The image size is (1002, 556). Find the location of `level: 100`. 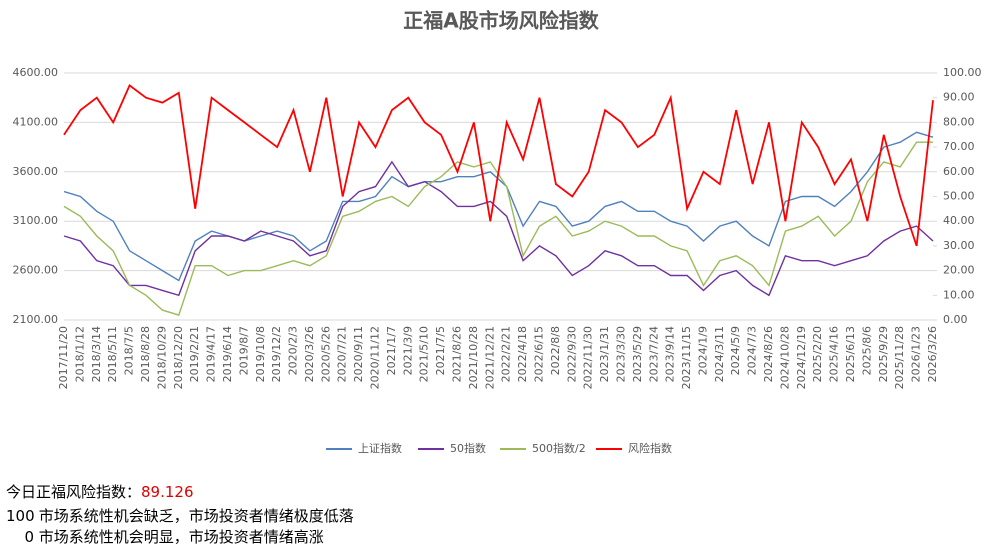

level: 100 is located at coordinates (20, 516).